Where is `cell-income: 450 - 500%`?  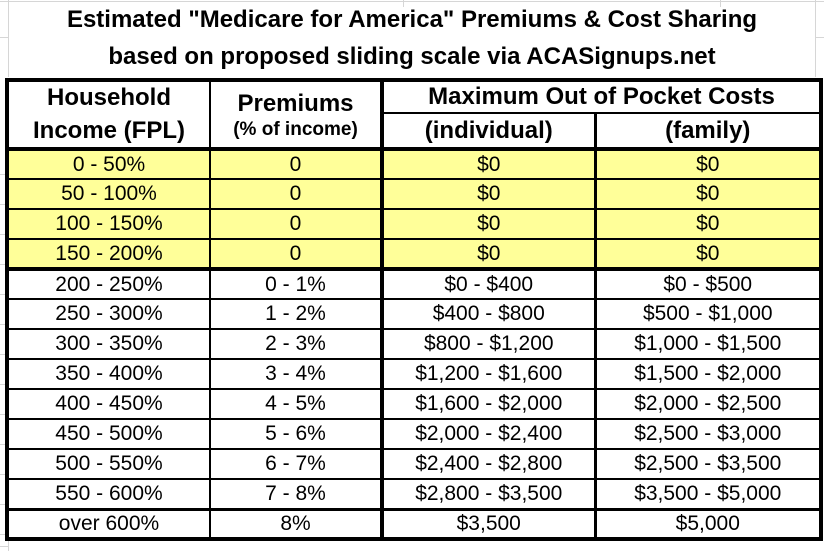
cell-income: 450 - 500% is located at coordinates (108, 434).